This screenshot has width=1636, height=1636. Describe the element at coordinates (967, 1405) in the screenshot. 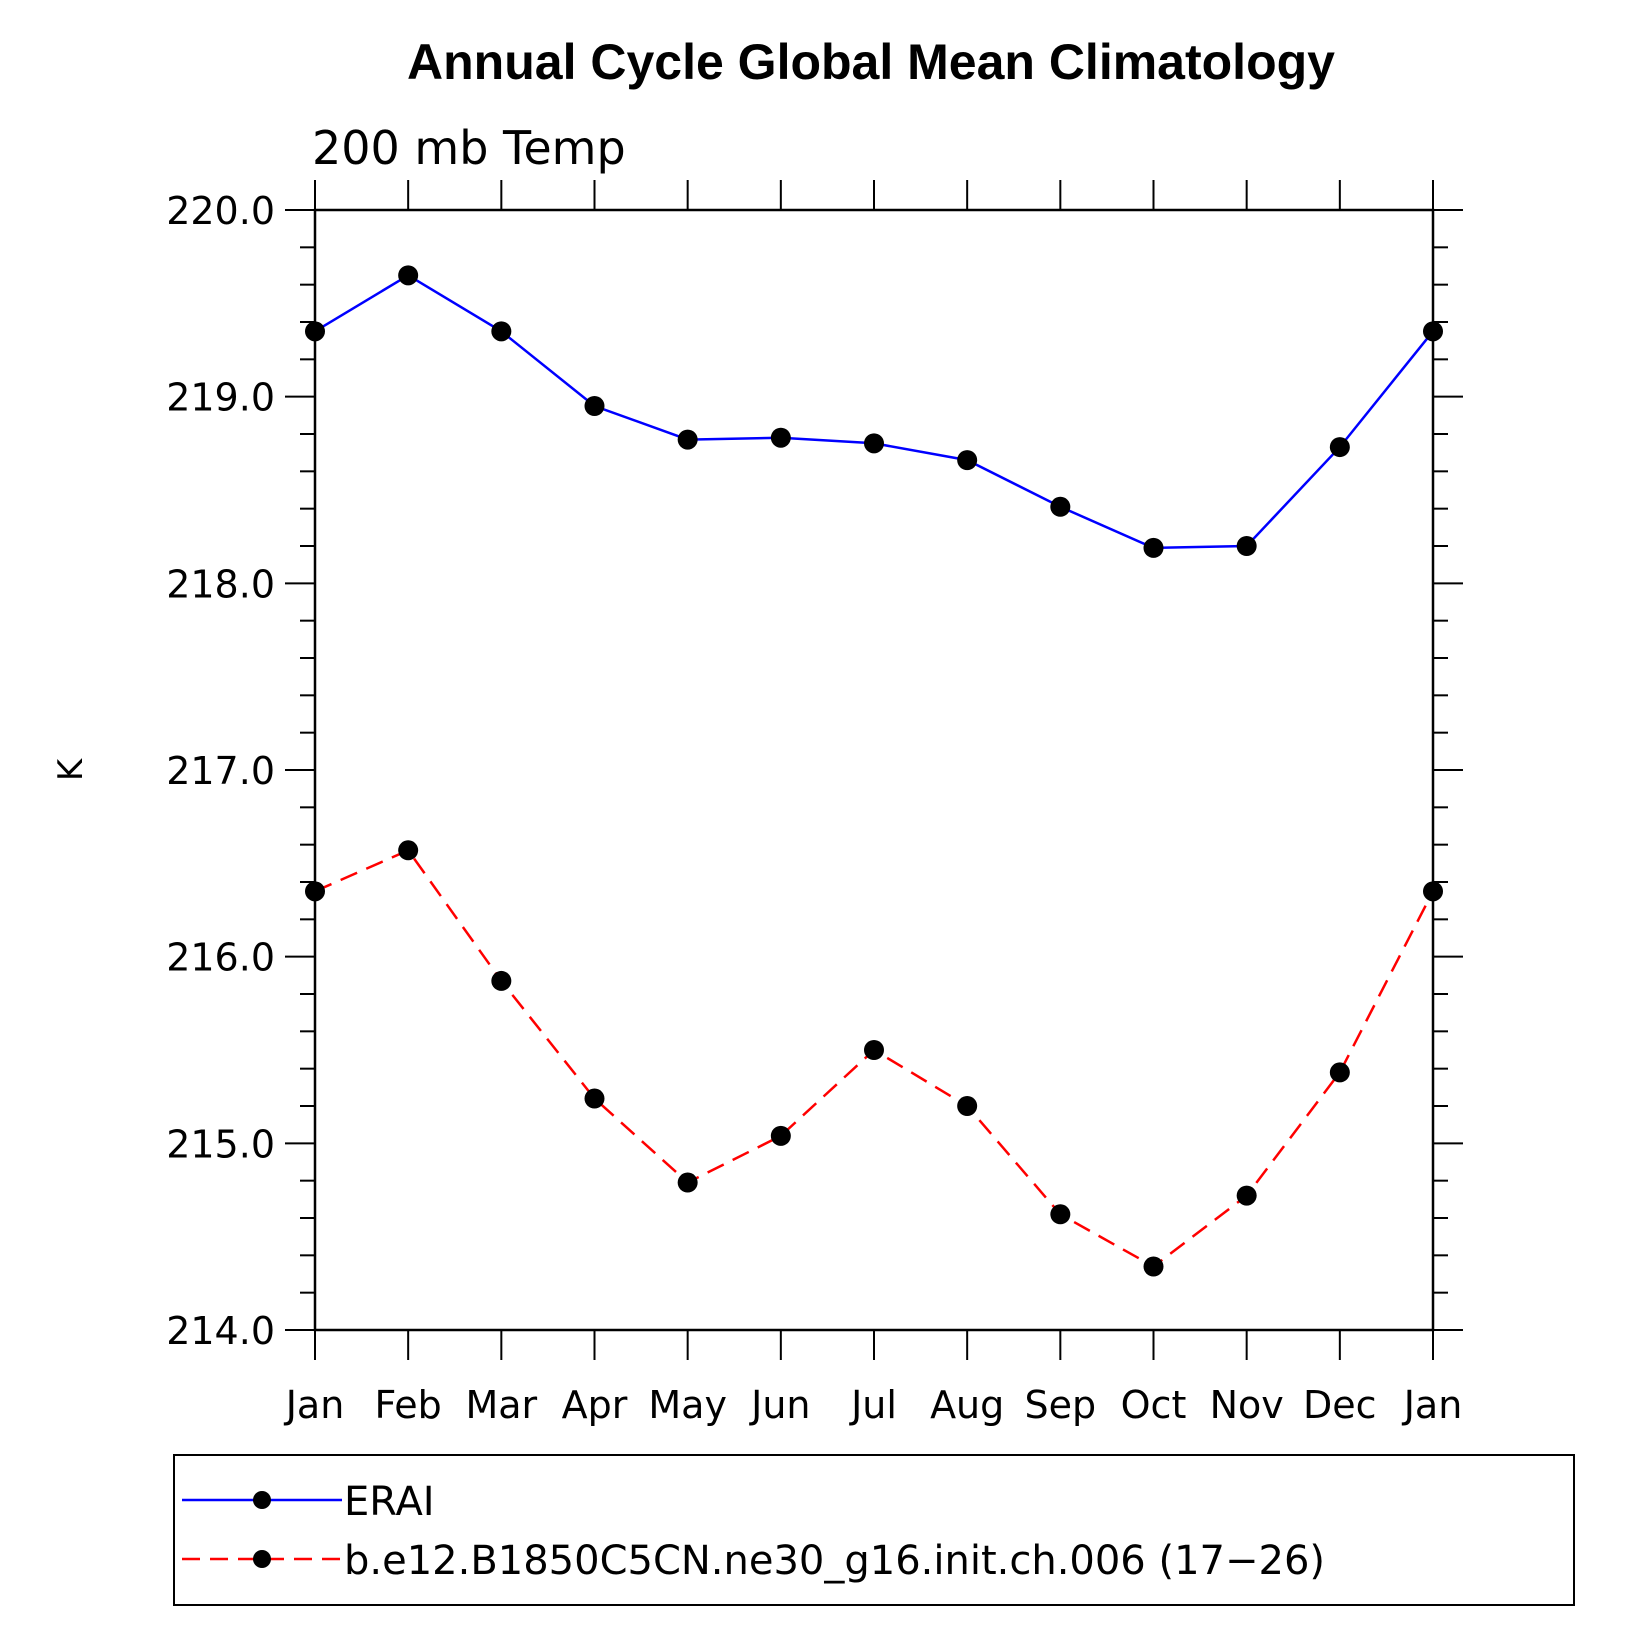

I see `x-tick-label: Aug` at that location.